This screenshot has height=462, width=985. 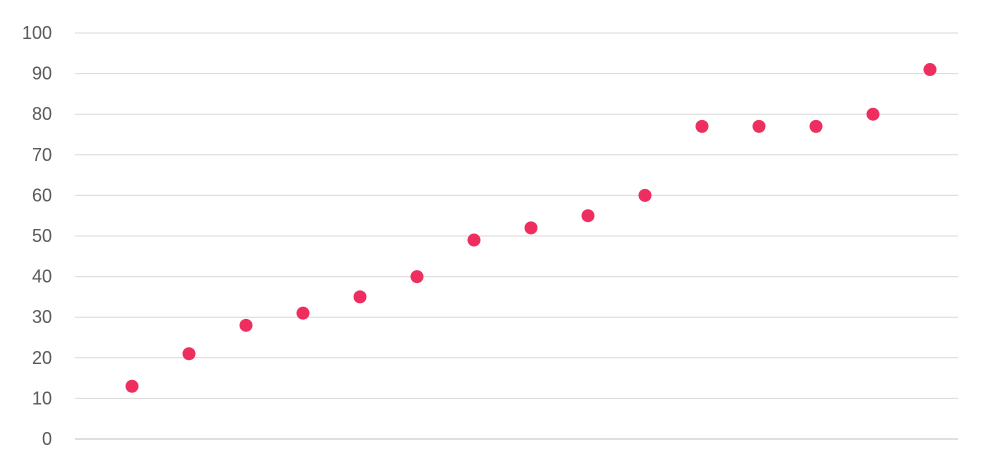 What do you see at coordinates (42, 155) in the screenshot?
I see `y-tick-label: 70` at bounding box center [42, 155].